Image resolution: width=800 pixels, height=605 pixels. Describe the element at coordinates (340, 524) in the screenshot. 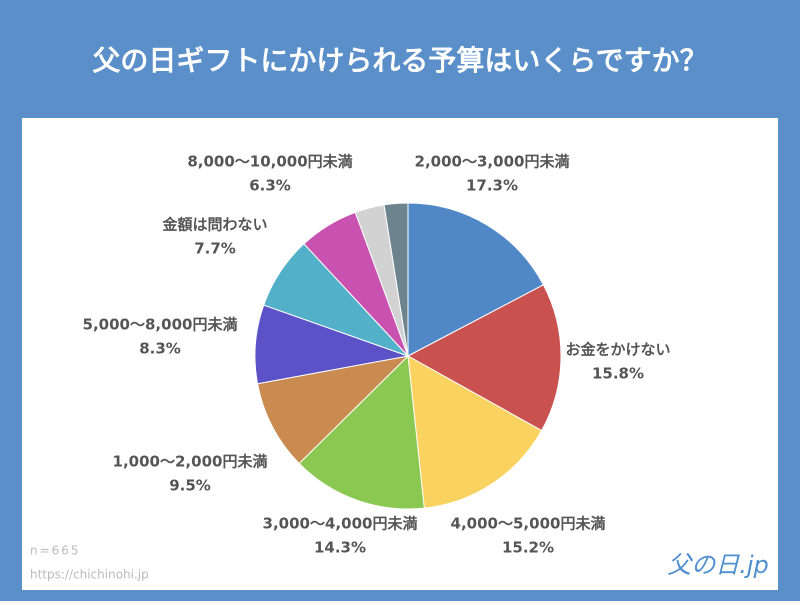

I see `slice-label: 3,000〜4,000円未満` at that location.